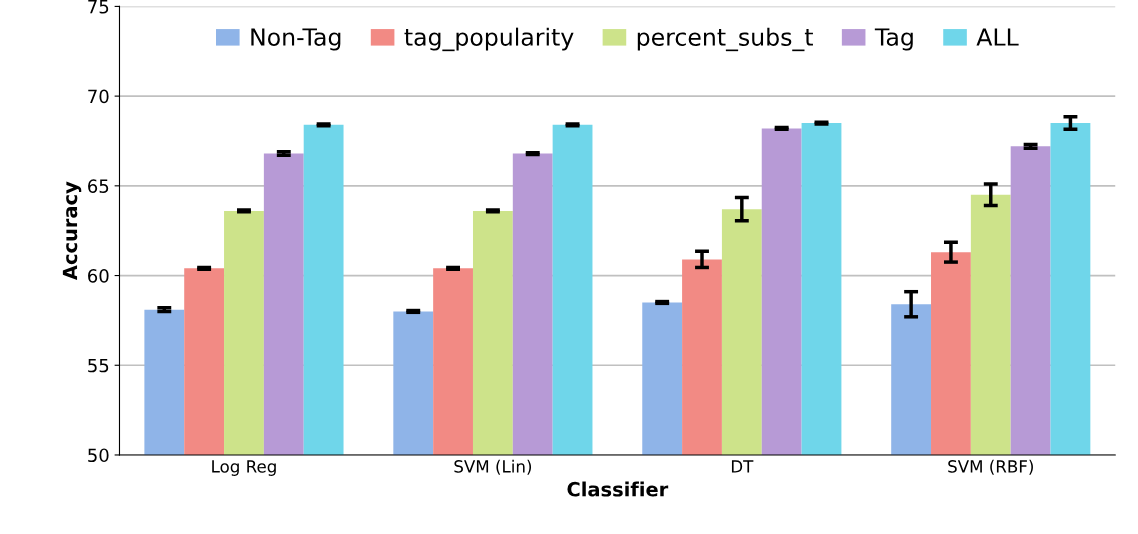  What do you see at coordinates (742, 466) in the screenshot?
I see `x-tick-label: DT` at bounding box center [742, 466].